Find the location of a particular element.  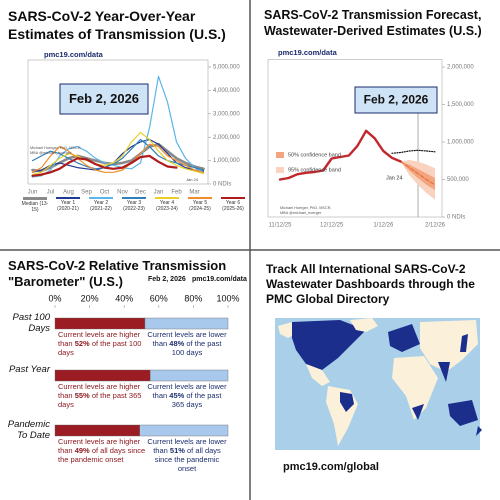

legend-item: Year 2 (2021-22) is located at coordinates (101, 205).